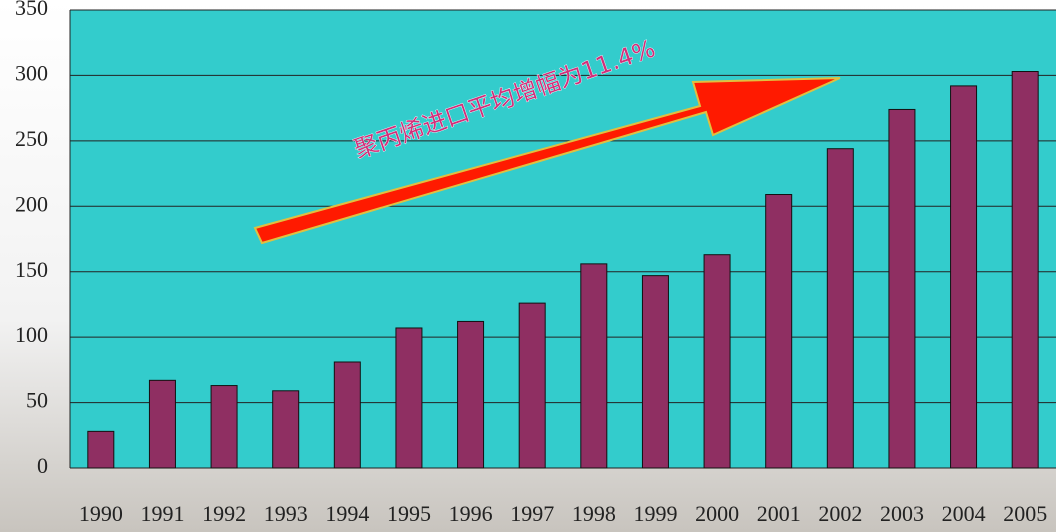 The height and width of the screenshot is (532, 1056). Describe the element at coordinates (717, 513) in the screenshot. I see `x-tick-label: 2000` at that location.